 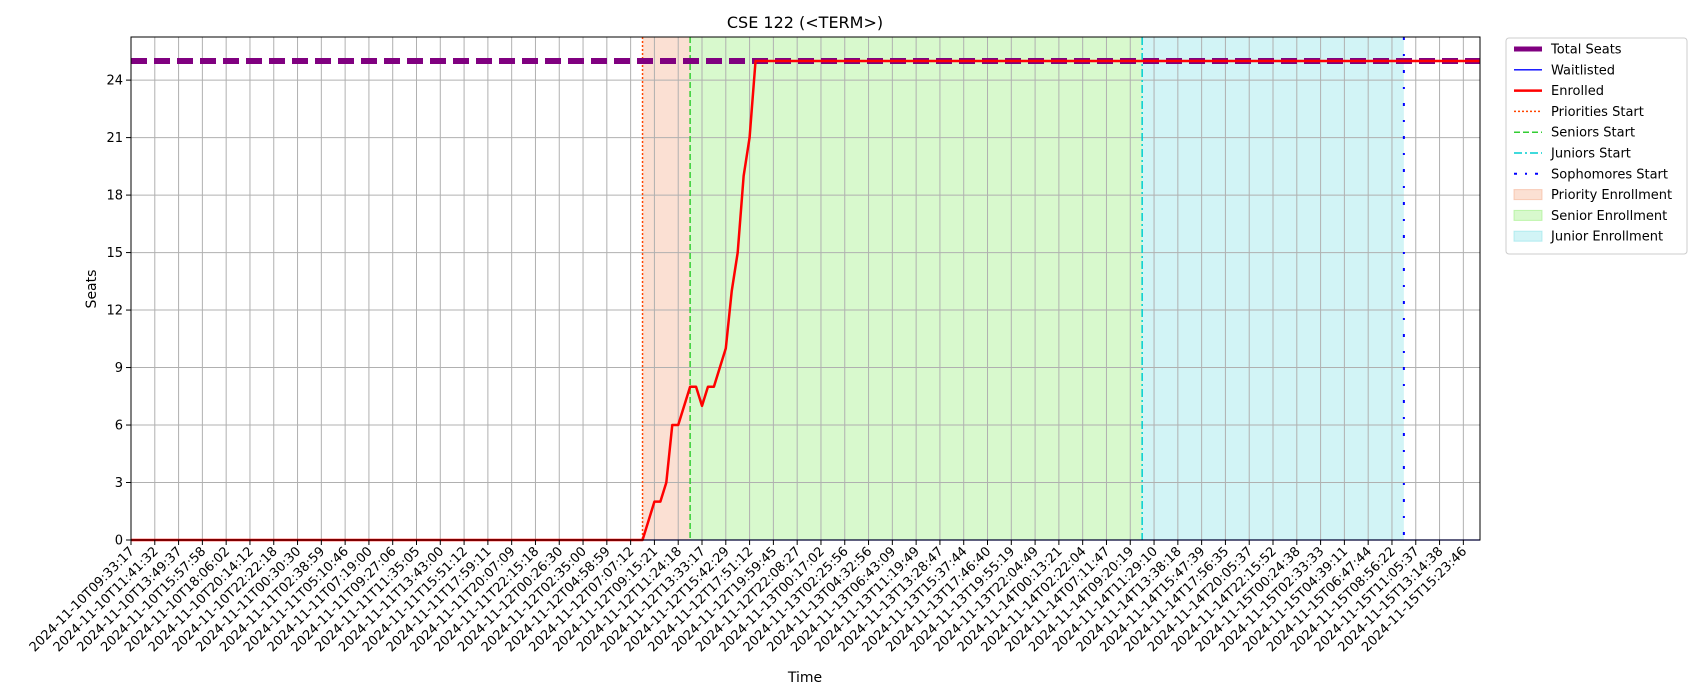 What do you see at coordinates (92, 289) in the screenshot?
I see `y-axis-title: Seats` at bounding box center [92, 289].